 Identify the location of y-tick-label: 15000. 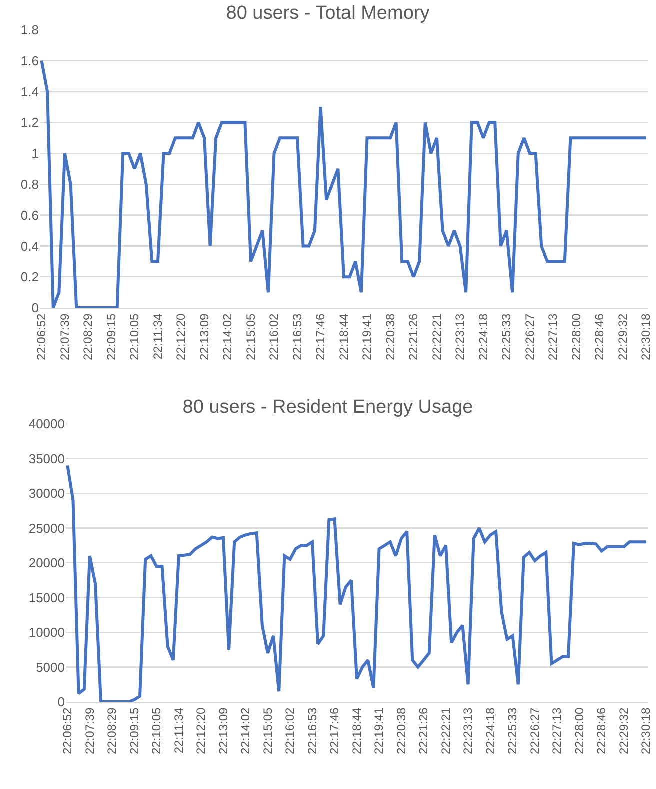
(46, 598).